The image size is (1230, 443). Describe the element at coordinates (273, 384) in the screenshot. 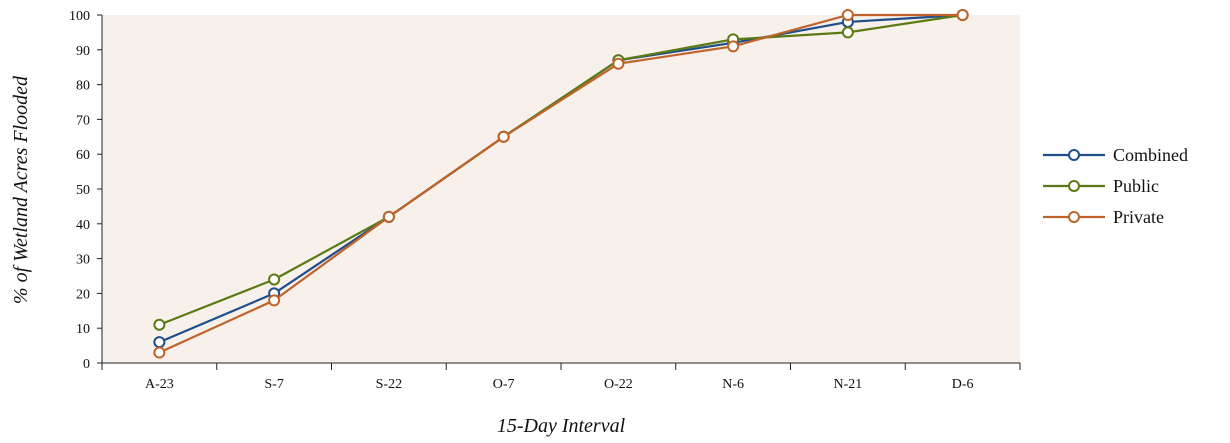

I see `x-tick-label: S-7` at that location.